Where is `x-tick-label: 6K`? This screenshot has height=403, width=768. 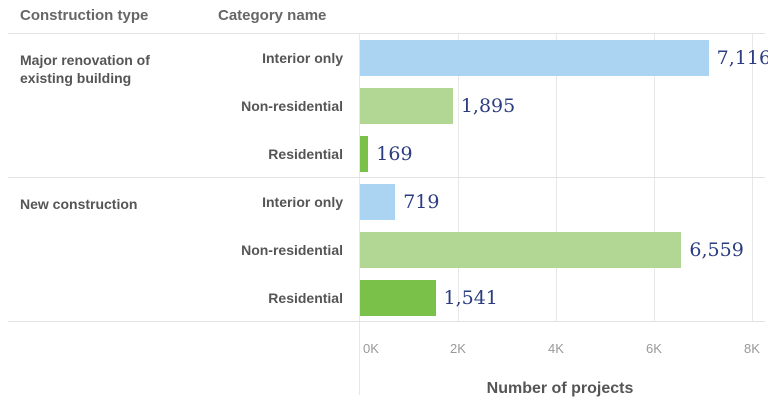 x-tick-label: 6K is located at coordinates (654, 348).